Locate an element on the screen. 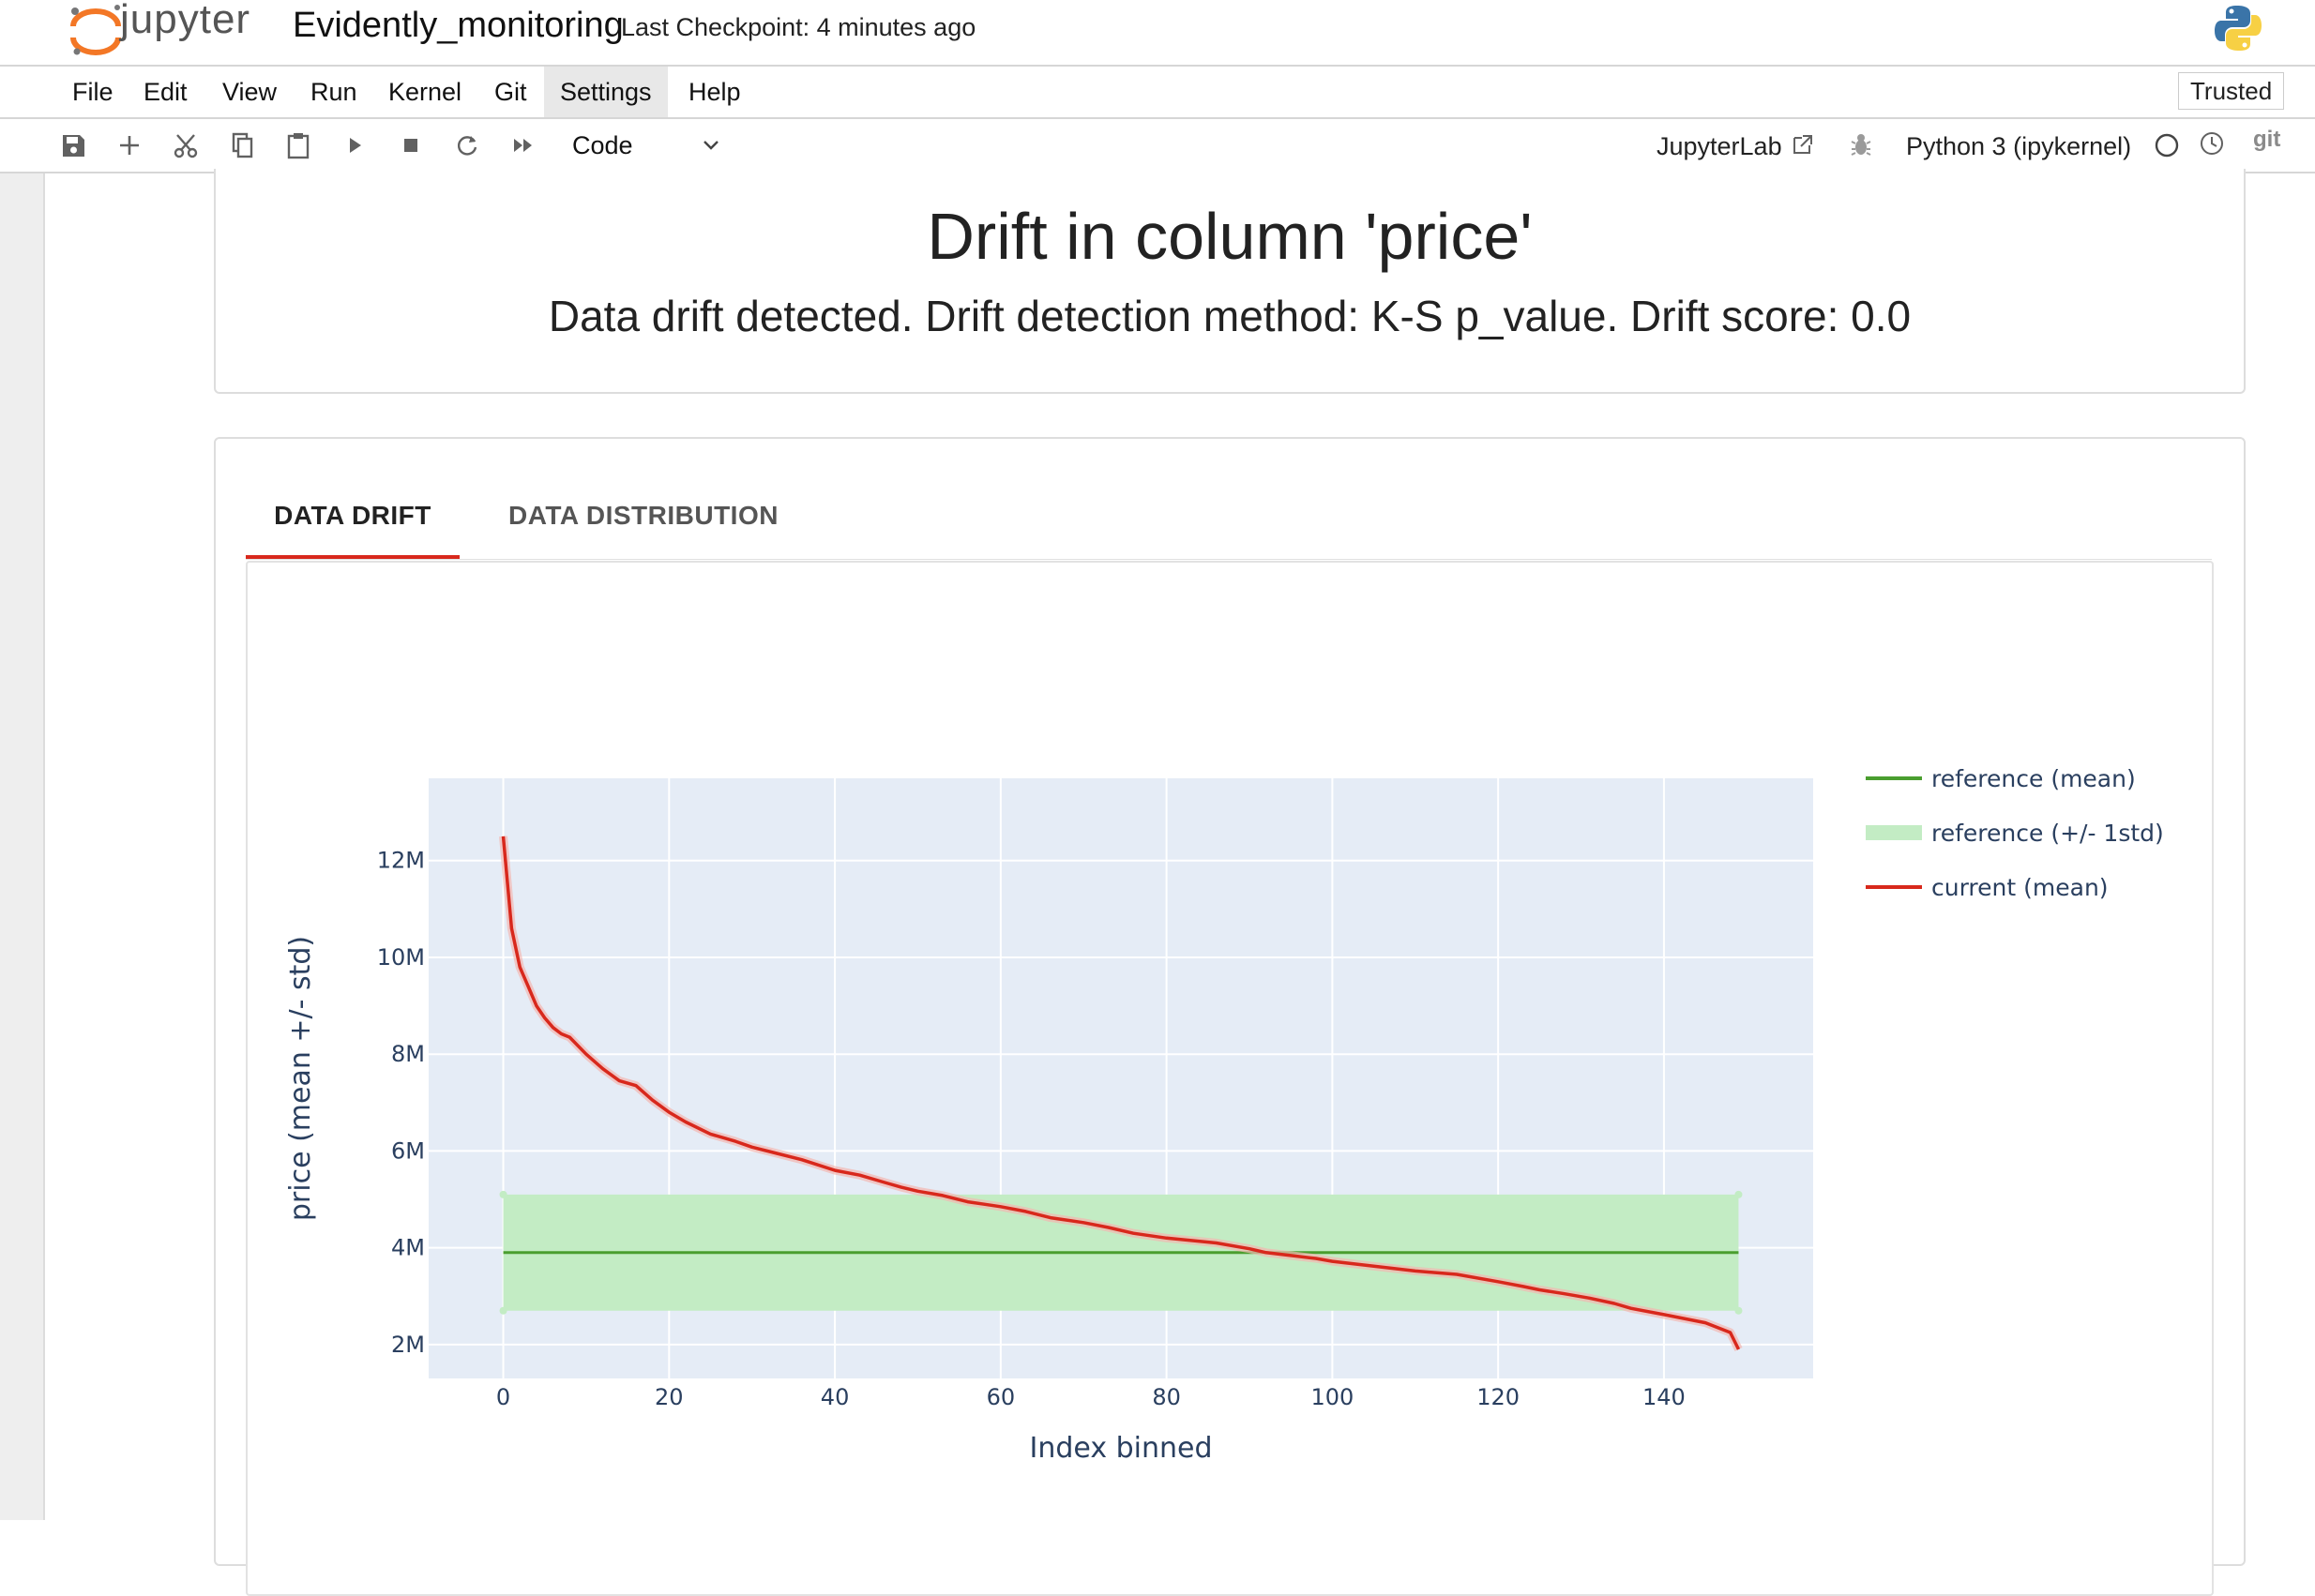 Image resolution: width=2315 pixels, height=1596 pixels. cell-type-select: Code is located at coordinates (602, 145).